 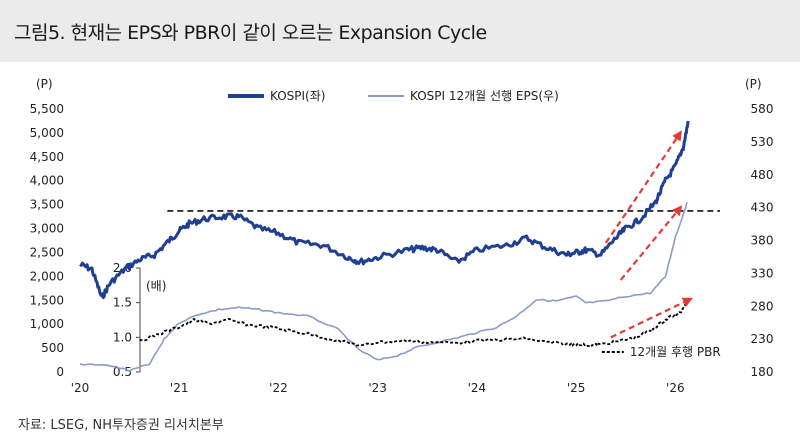 I want to click on left-axis-unit: (P), so click(x=44, y=84).